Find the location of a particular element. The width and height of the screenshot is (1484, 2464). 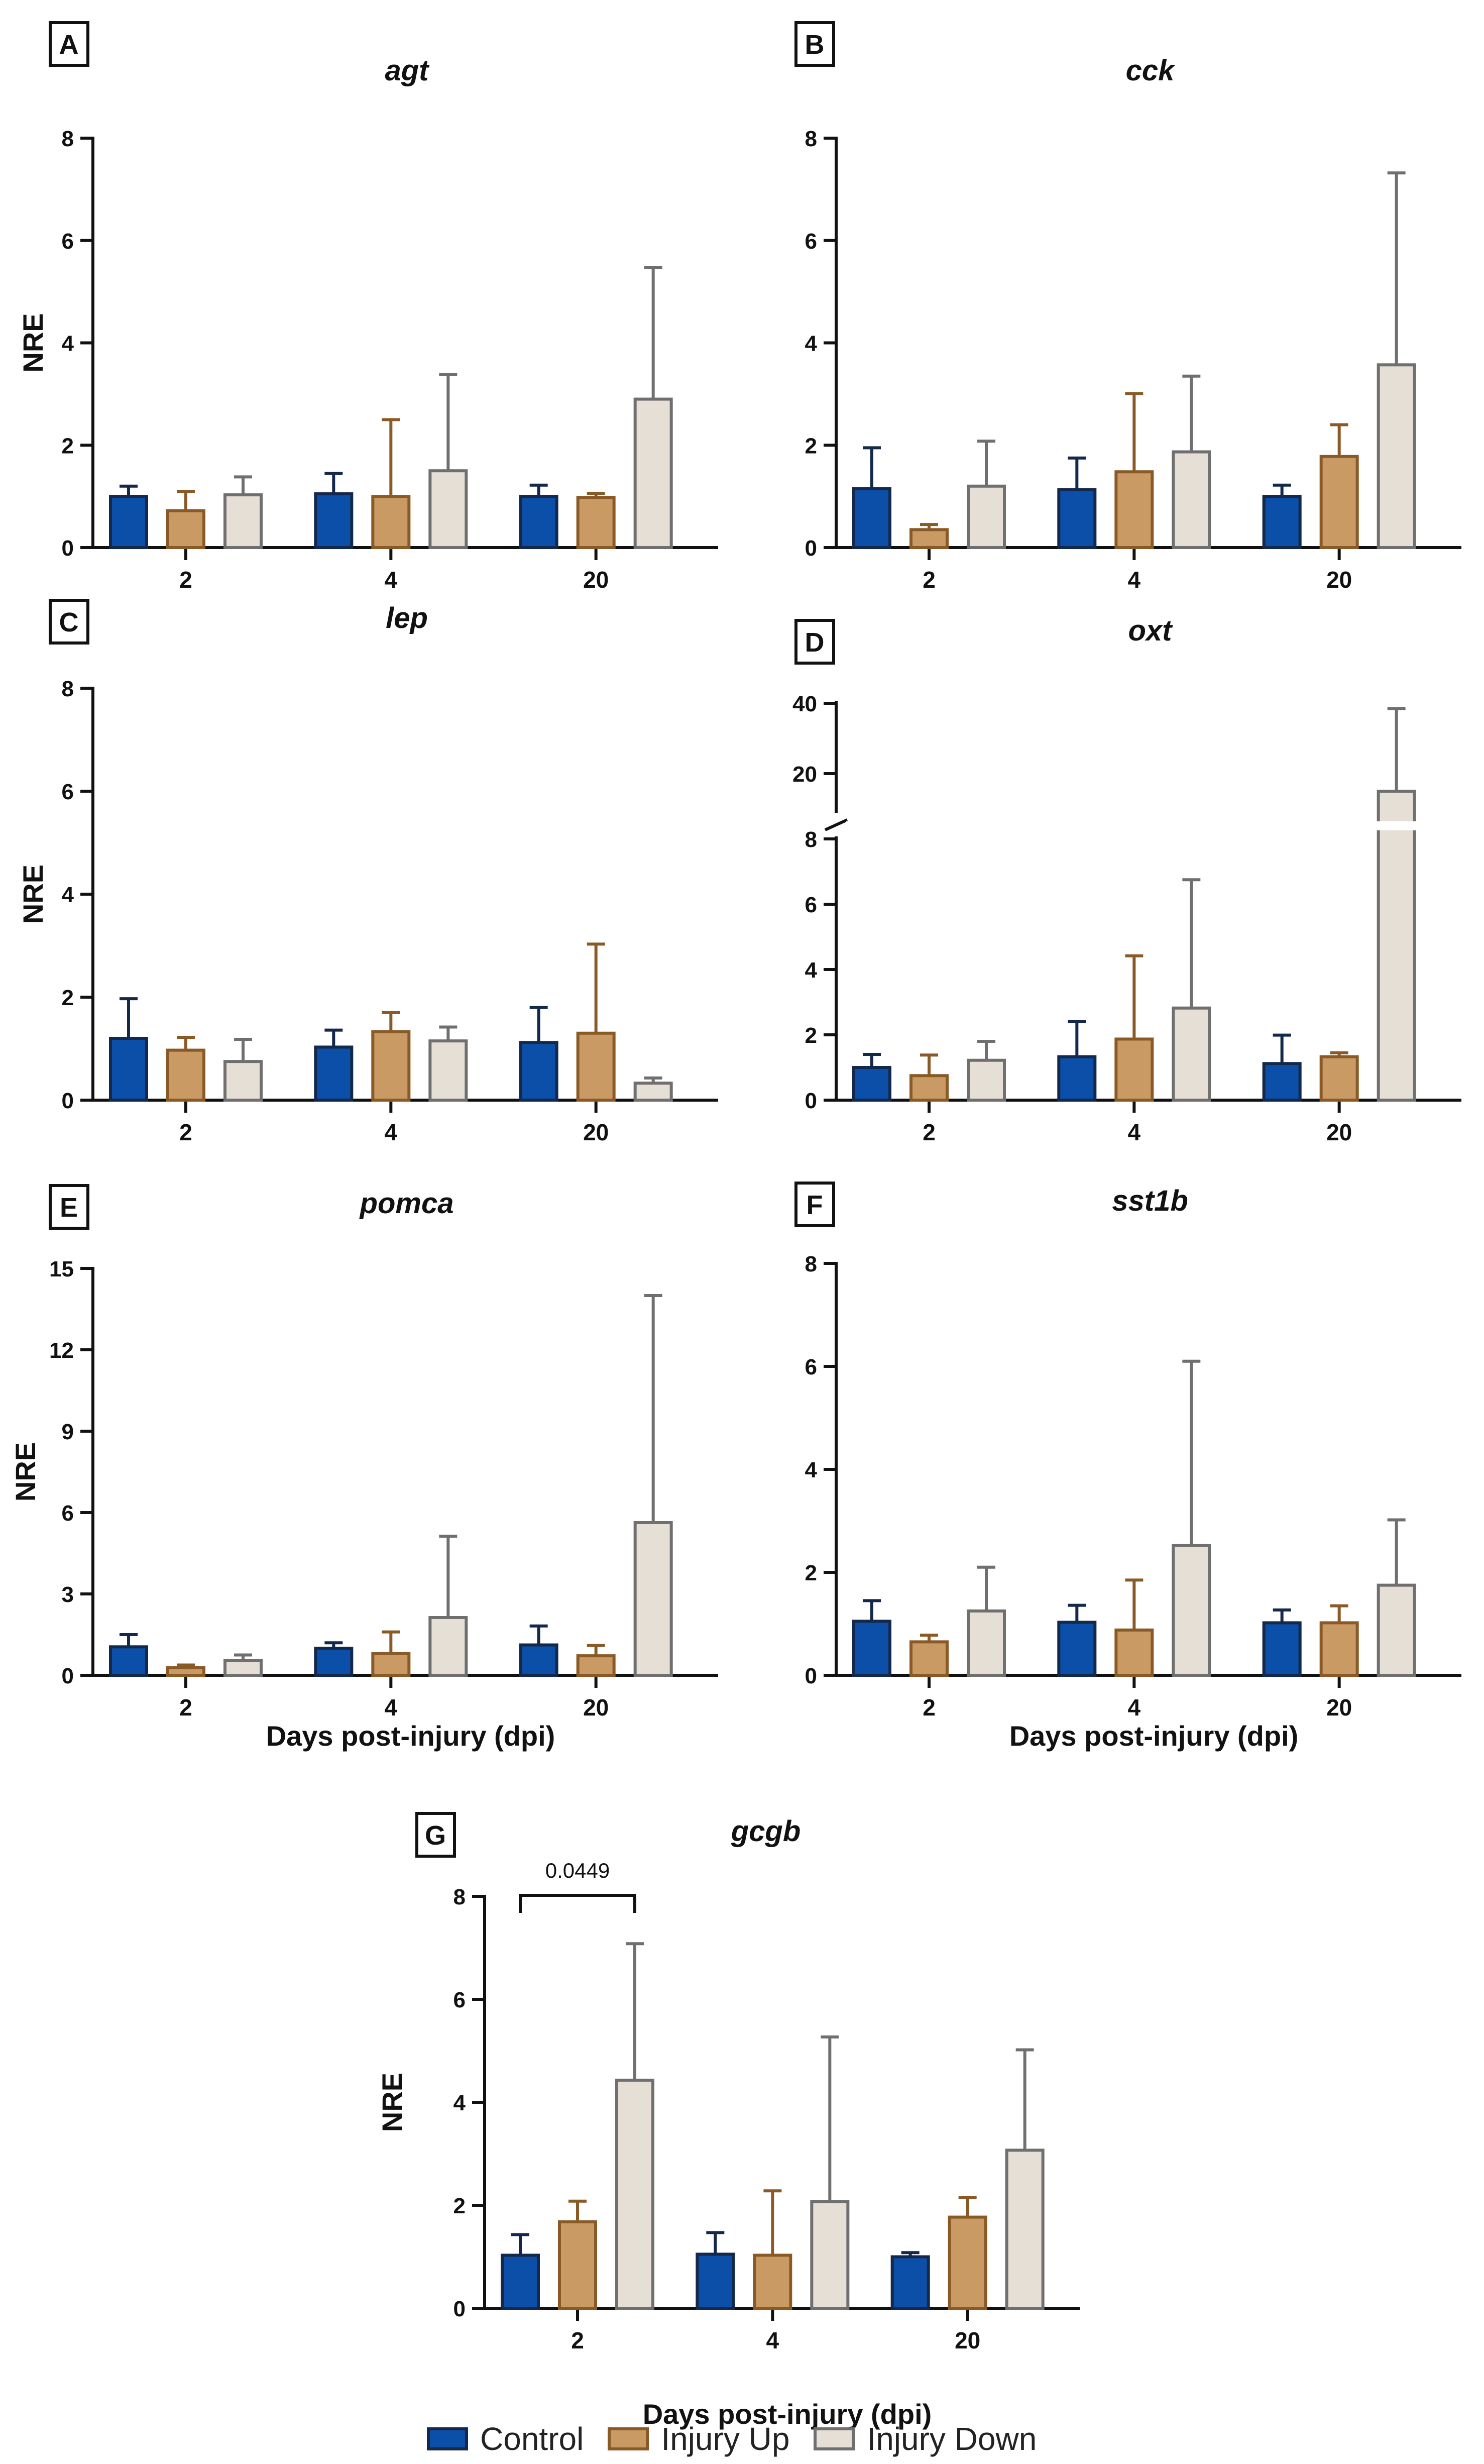

panel-g-title: gcgb is located at coordinates (766, 1831).